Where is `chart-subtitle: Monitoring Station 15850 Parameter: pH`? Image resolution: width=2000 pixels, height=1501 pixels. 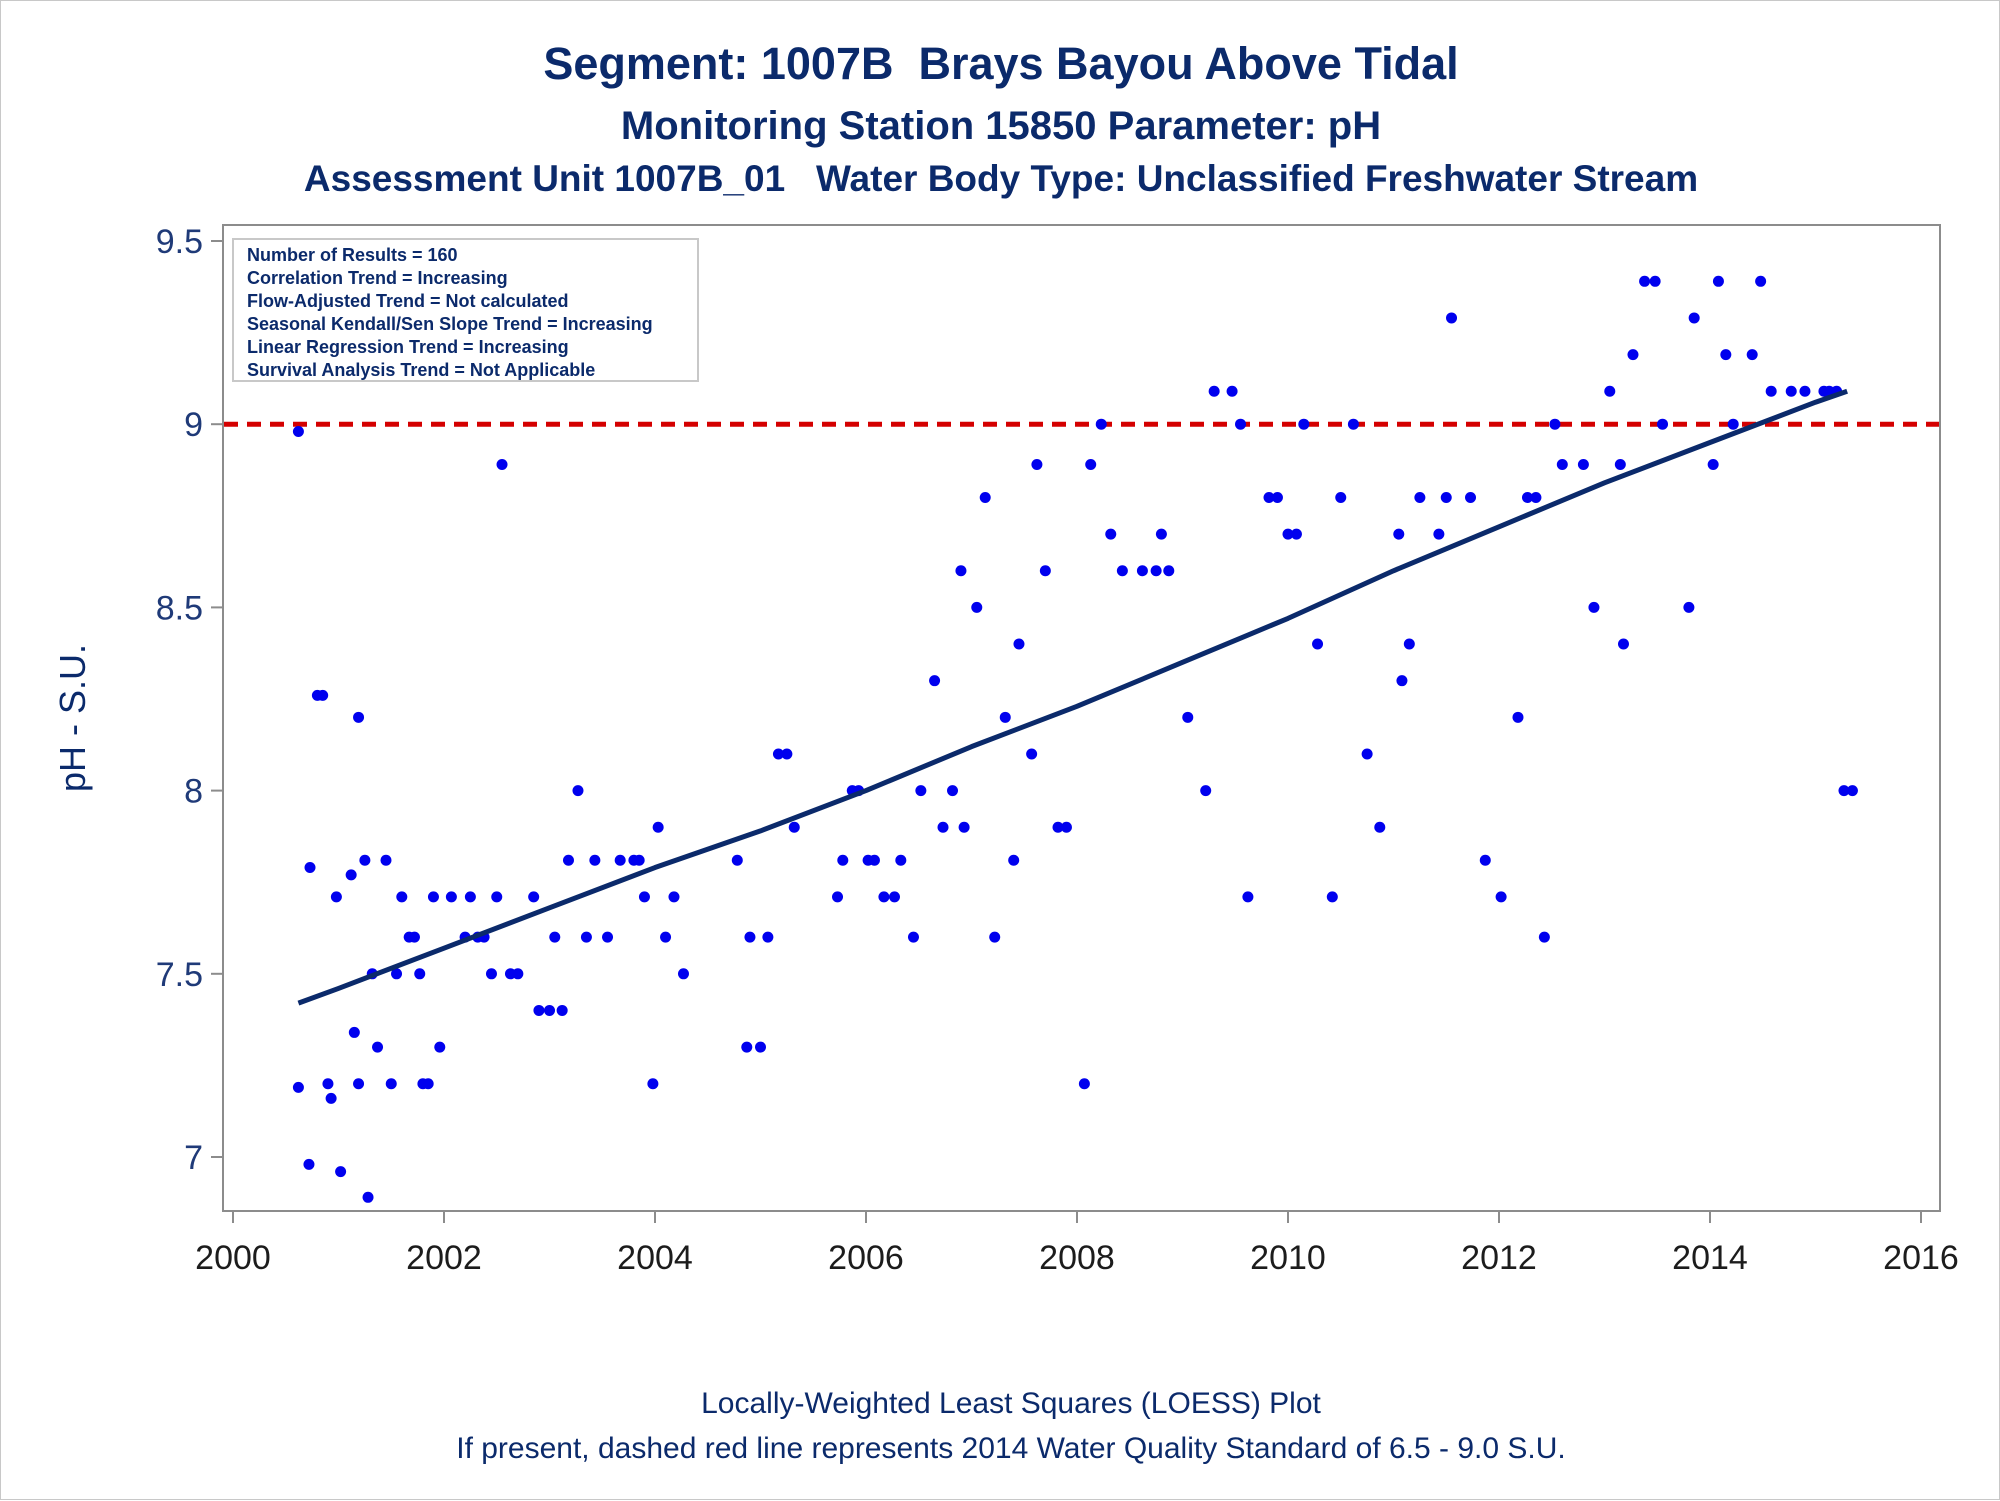
chart-subtitle: Monitoring Station 15850 Parameter: pH is located at coordinates (1001, 126).